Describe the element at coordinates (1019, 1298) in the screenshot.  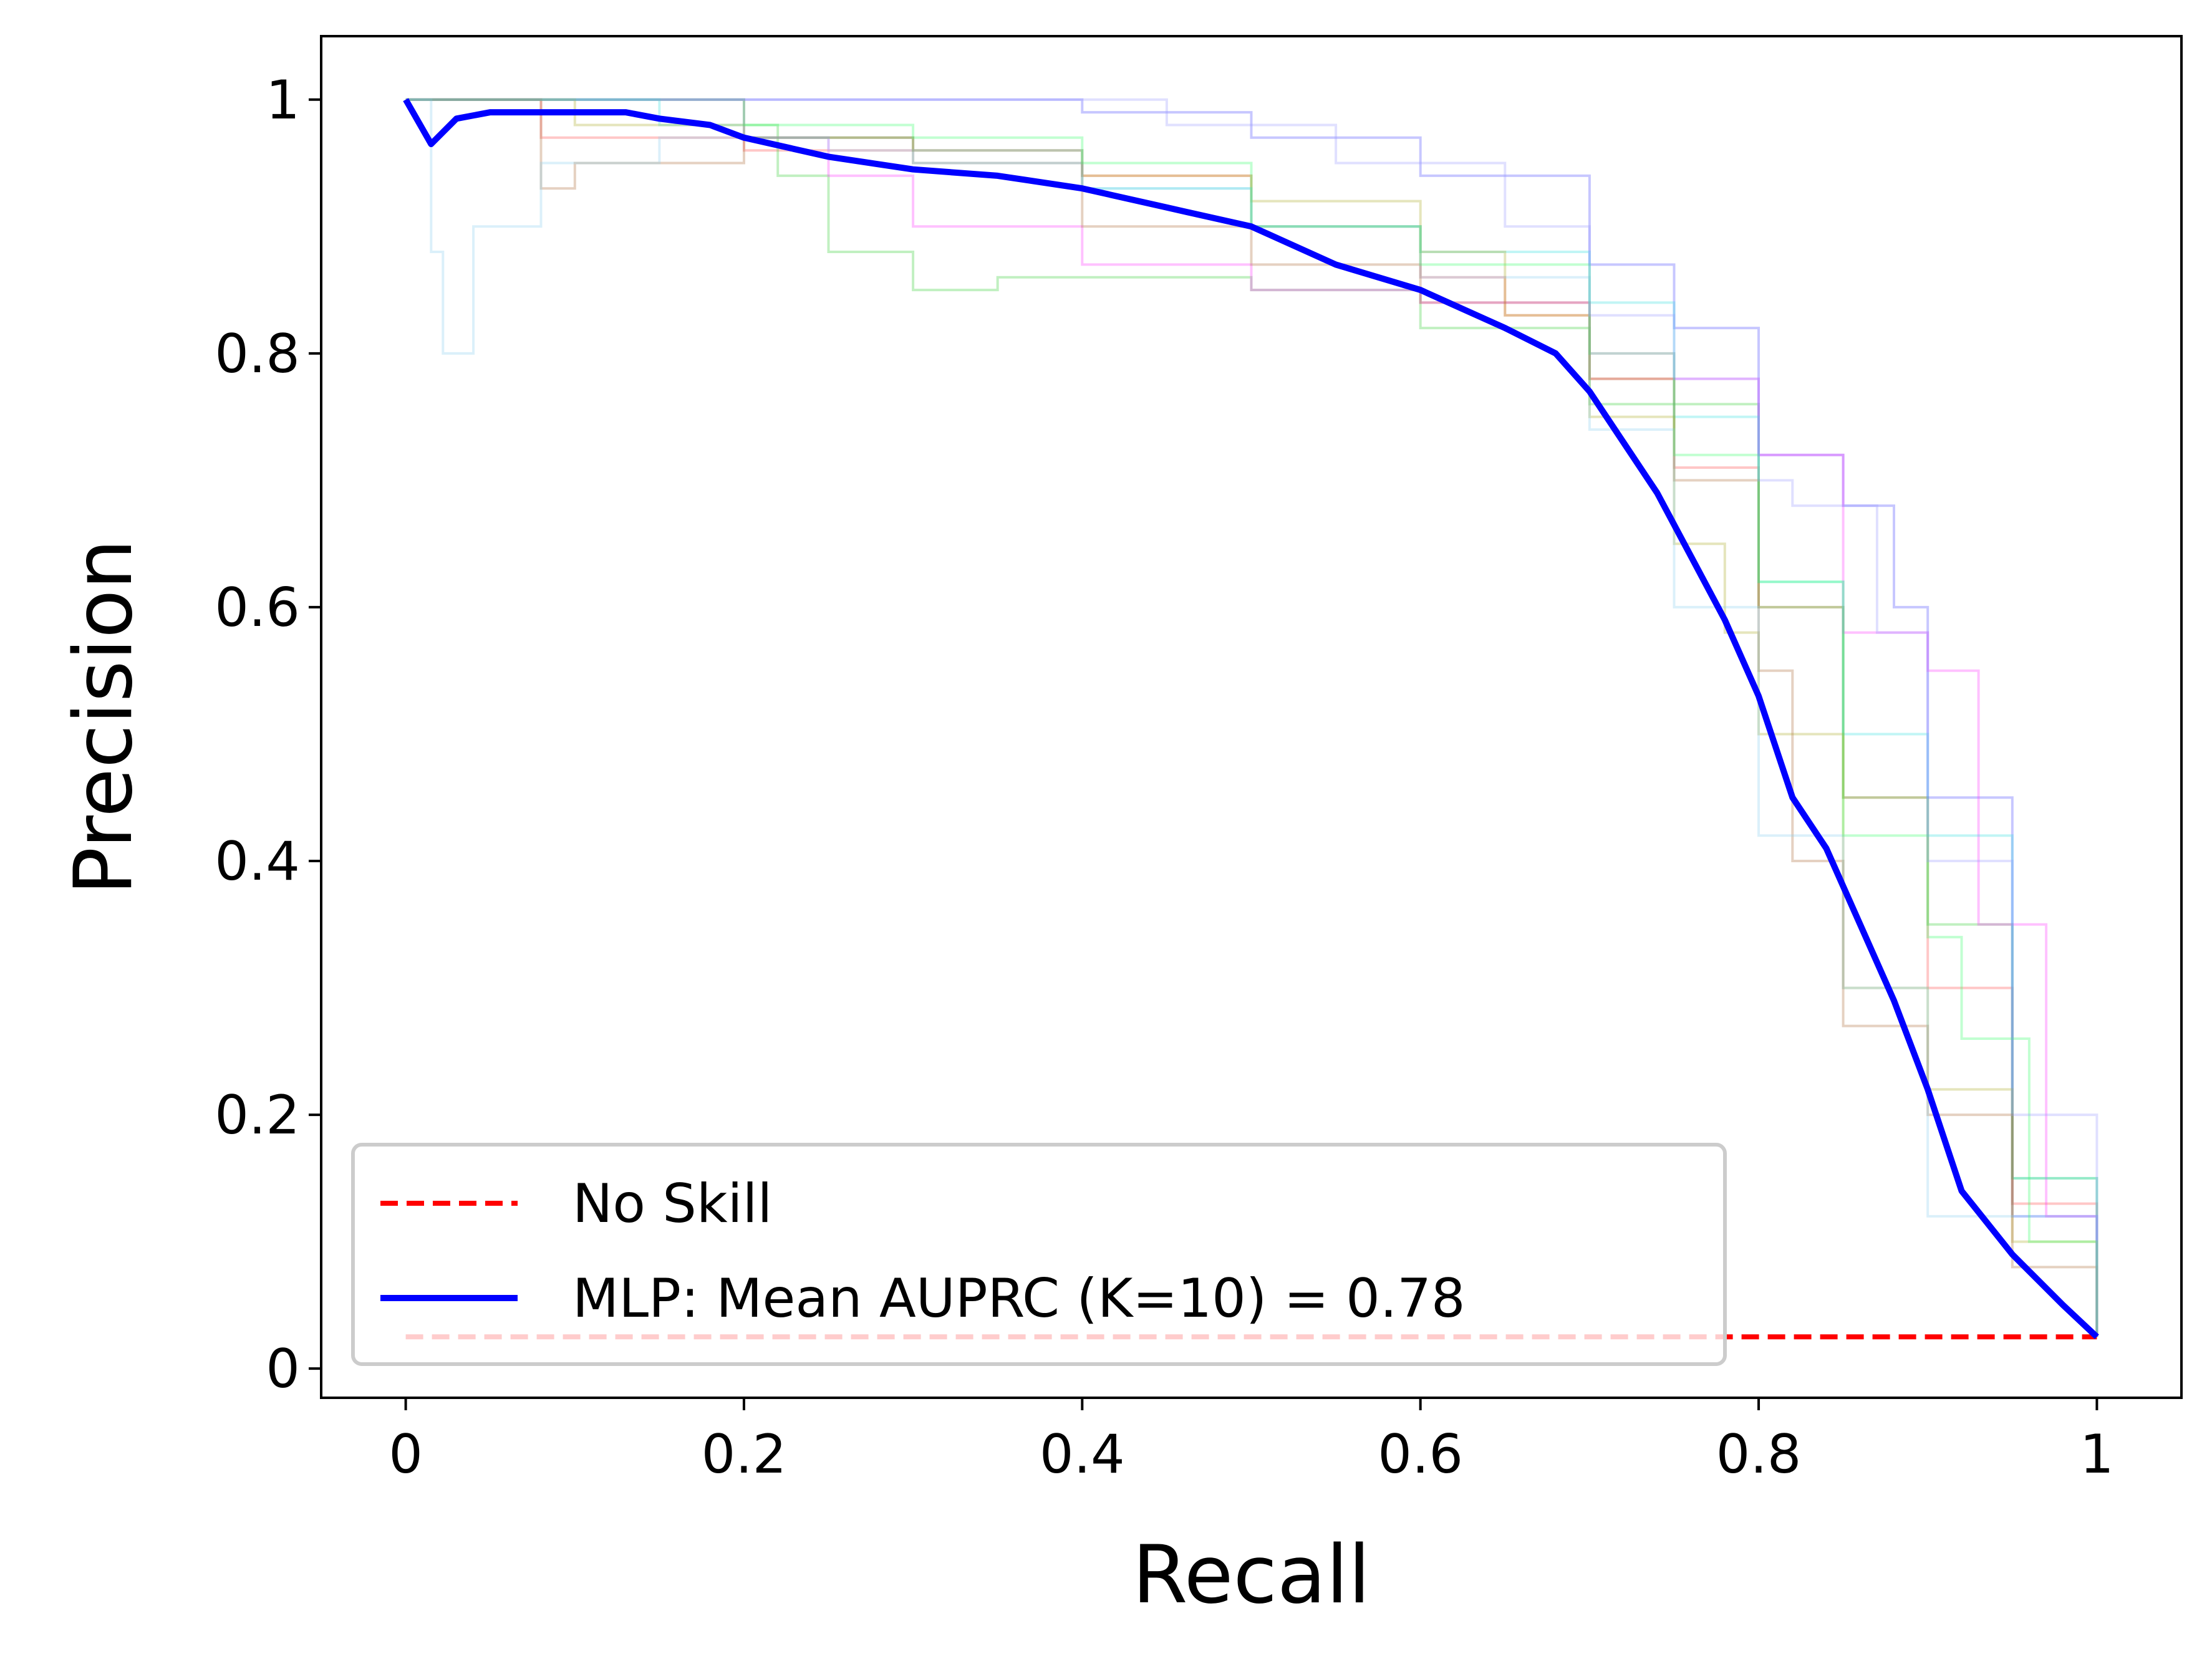
I see `legend-label-mean-curve: MLP: Mean AUPRC (K=10) = 0.78` at that location.